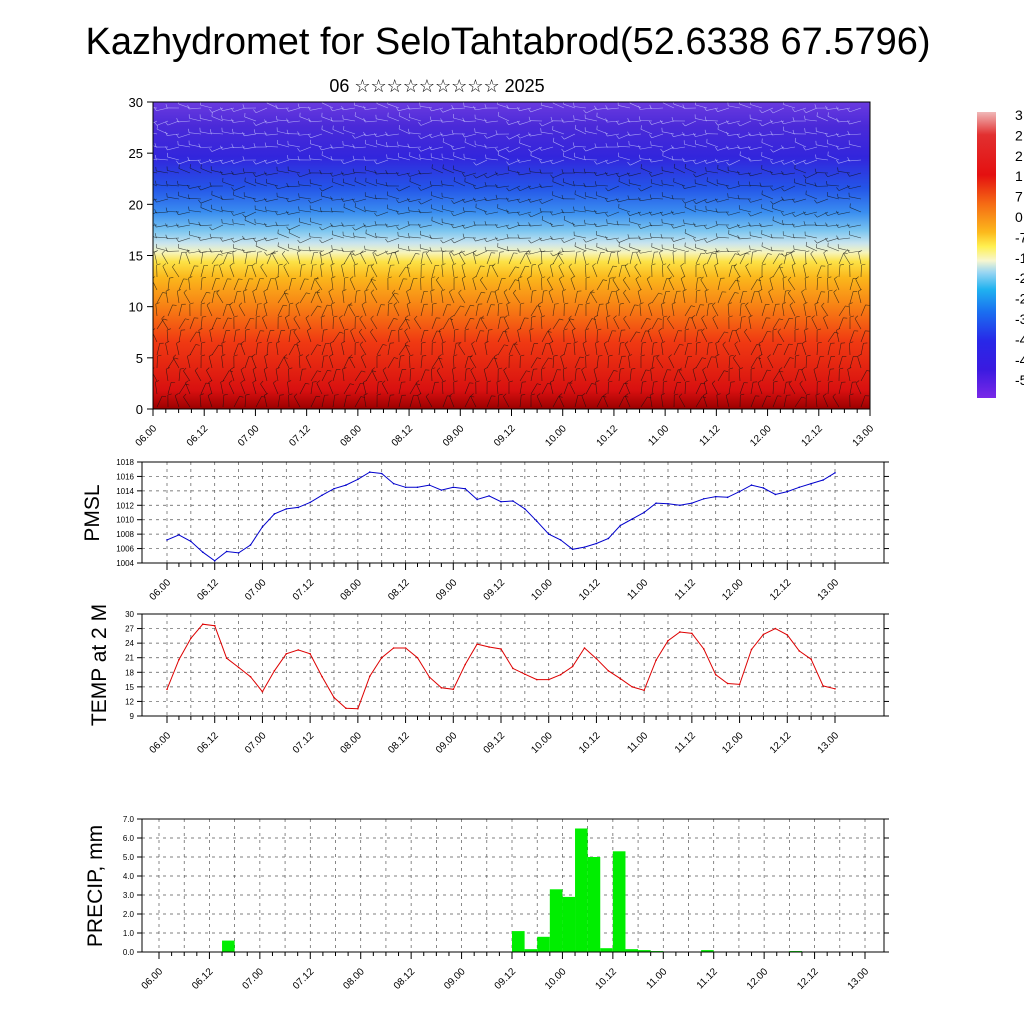  What do you see at coordinates (249, 436) in the screenshot?
I see `x-tick-label: 07.00` at bounding box center [249, 436].